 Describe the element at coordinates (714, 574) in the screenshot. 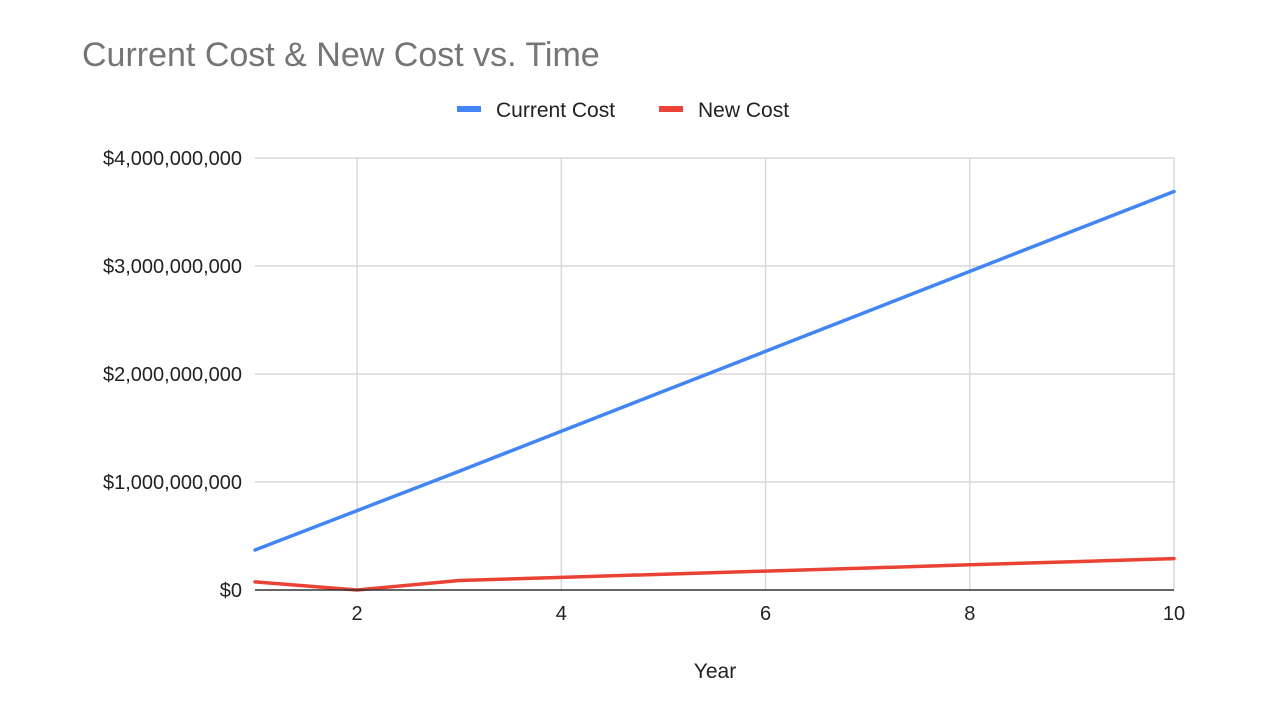

I see `series-line-new-cost` at that location.